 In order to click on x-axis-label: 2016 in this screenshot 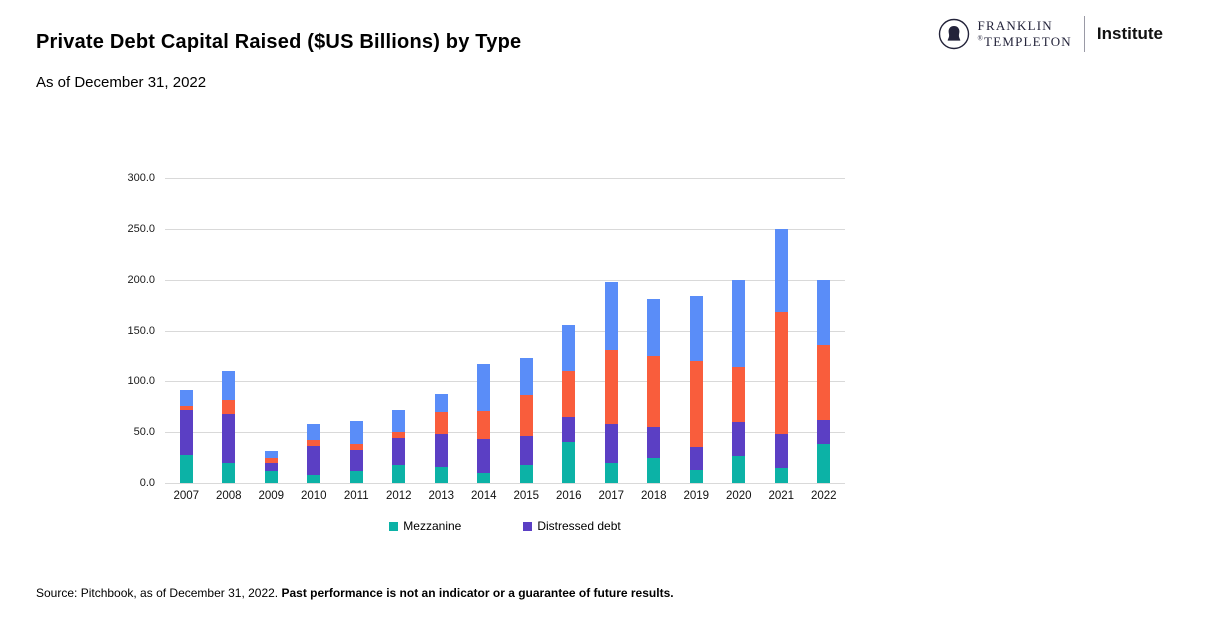, I will do `click(568, 496)`.